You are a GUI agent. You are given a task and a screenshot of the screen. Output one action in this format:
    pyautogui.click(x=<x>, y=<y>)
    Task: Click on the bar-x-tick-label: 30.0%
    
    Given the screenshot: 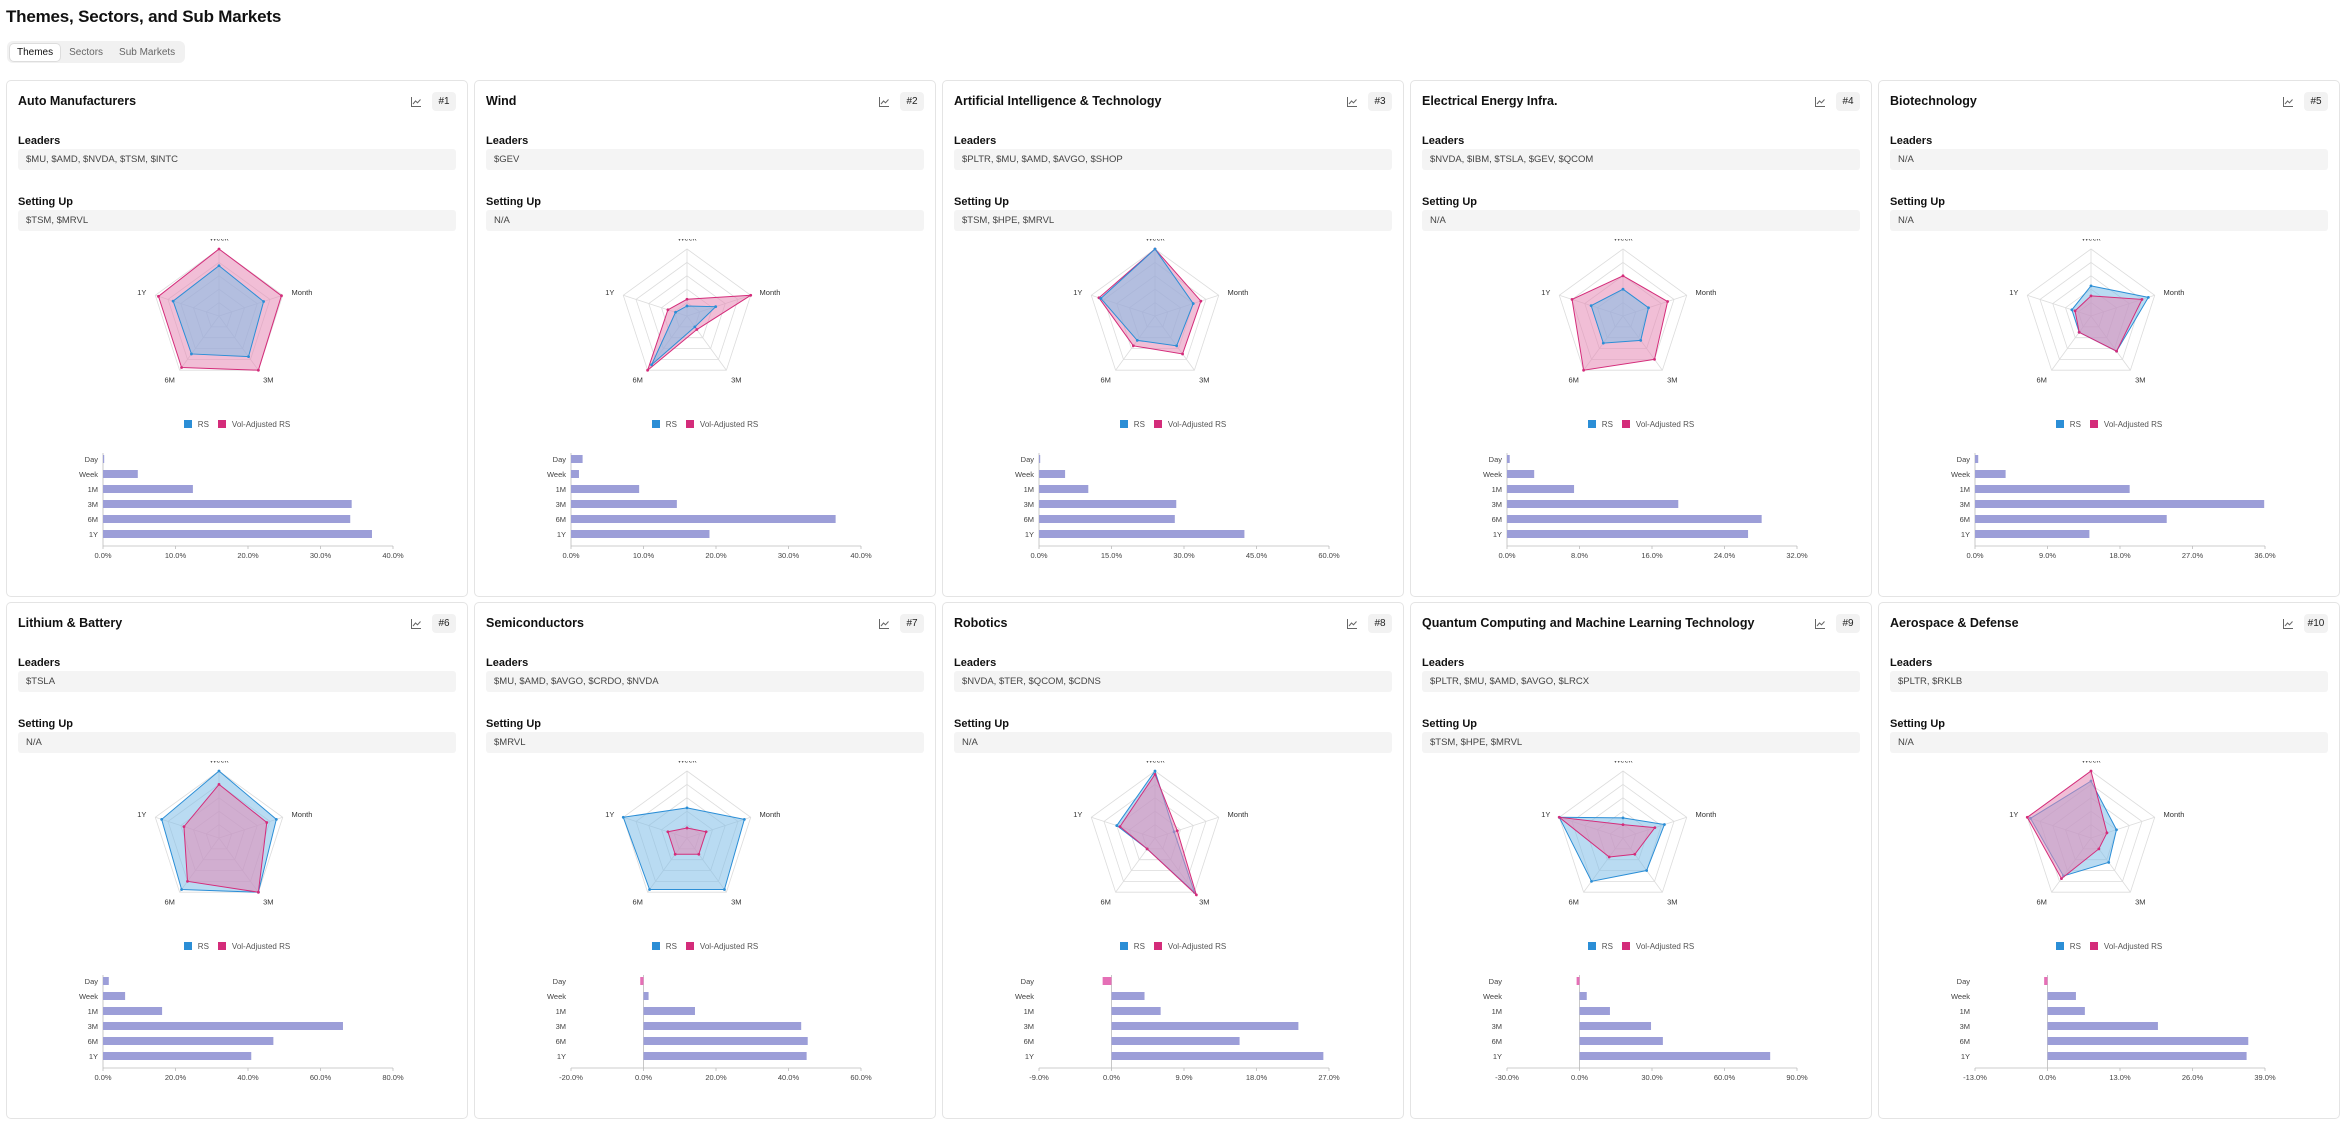 What is the action you would take?
    pyautogui.click(x=789, y=555)
    